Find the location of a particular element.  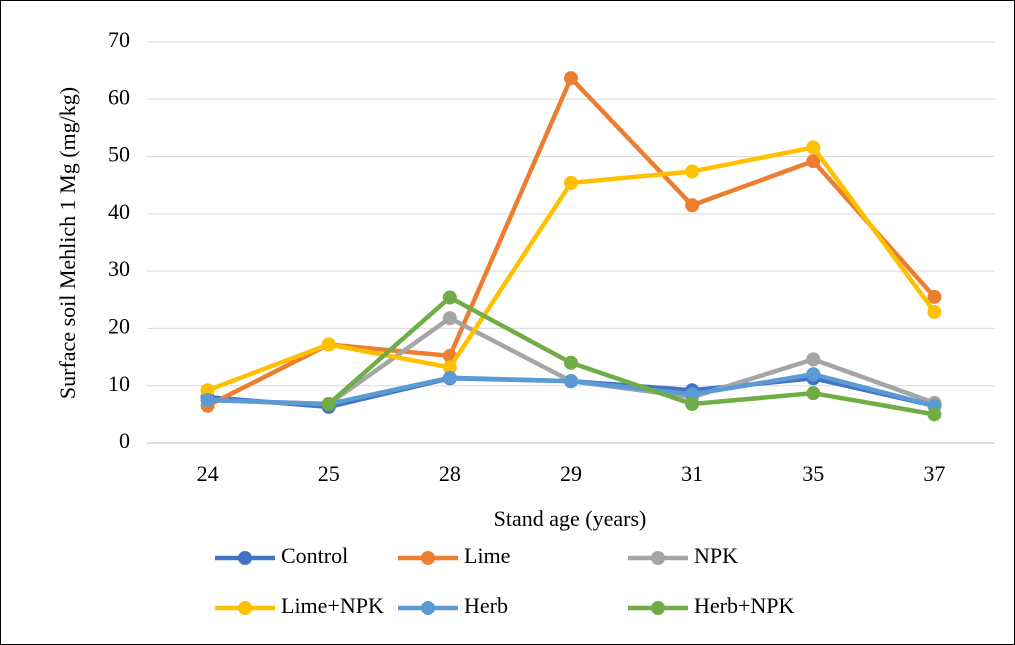

x-tick-label: 37 is located at coordinates (934, 473).